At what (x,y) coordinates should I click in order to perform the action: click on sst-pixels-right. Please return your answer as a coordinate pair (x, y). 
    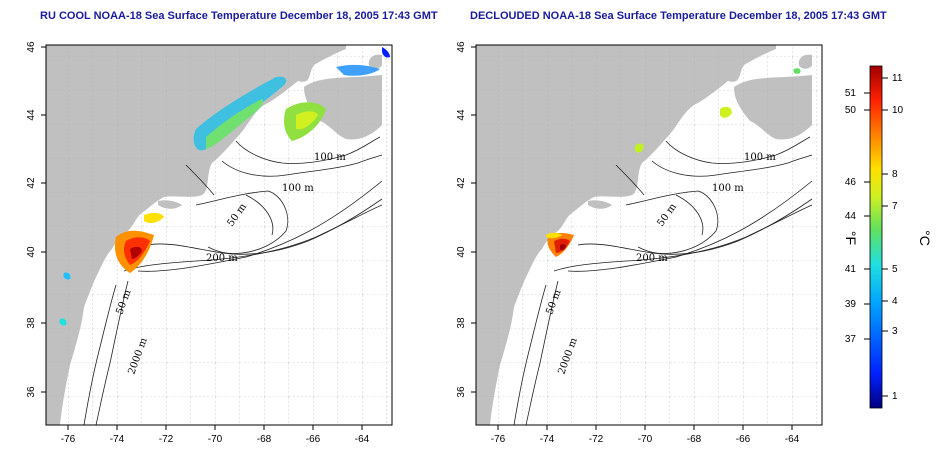
    Looking at the image, I should click on (673, 162).